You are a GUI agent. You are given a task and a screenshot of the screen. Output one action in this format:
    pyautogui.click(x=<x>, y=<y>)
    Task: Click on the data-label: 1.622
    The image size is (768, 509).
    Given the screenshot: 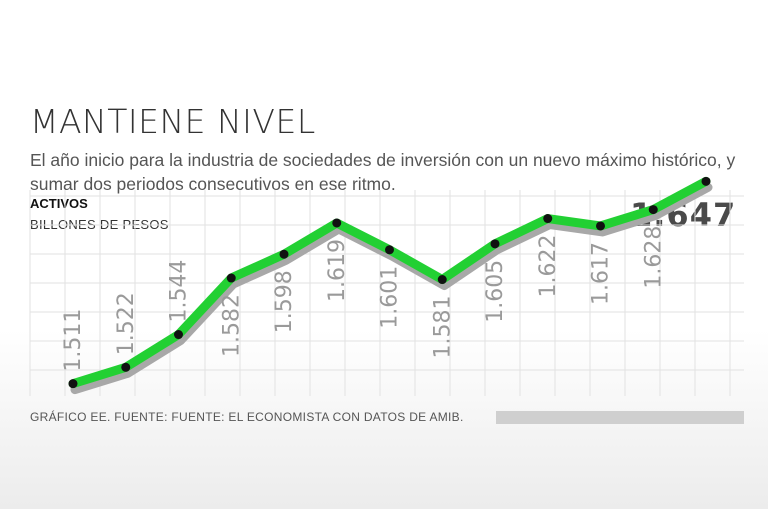 What is the action you would take?
    pyautogui.click(x=548, y=266)
    